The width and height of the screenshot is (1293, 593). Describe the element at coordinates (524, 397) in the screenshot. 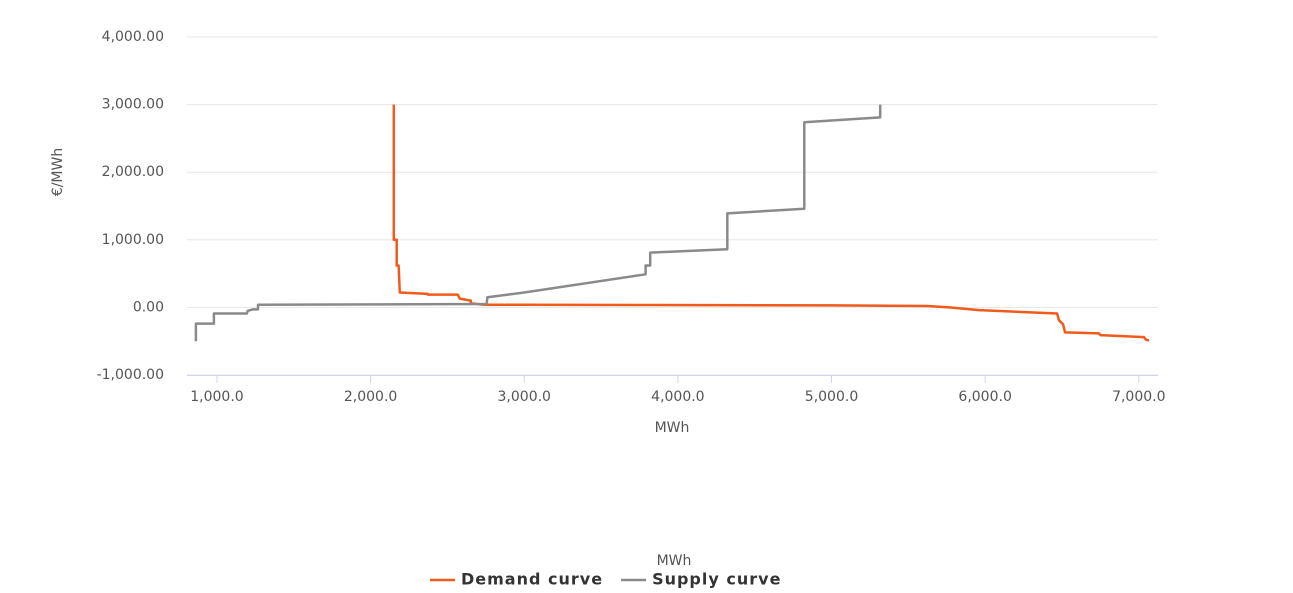

I see `x-tick-label: 3,000.0` at that location.